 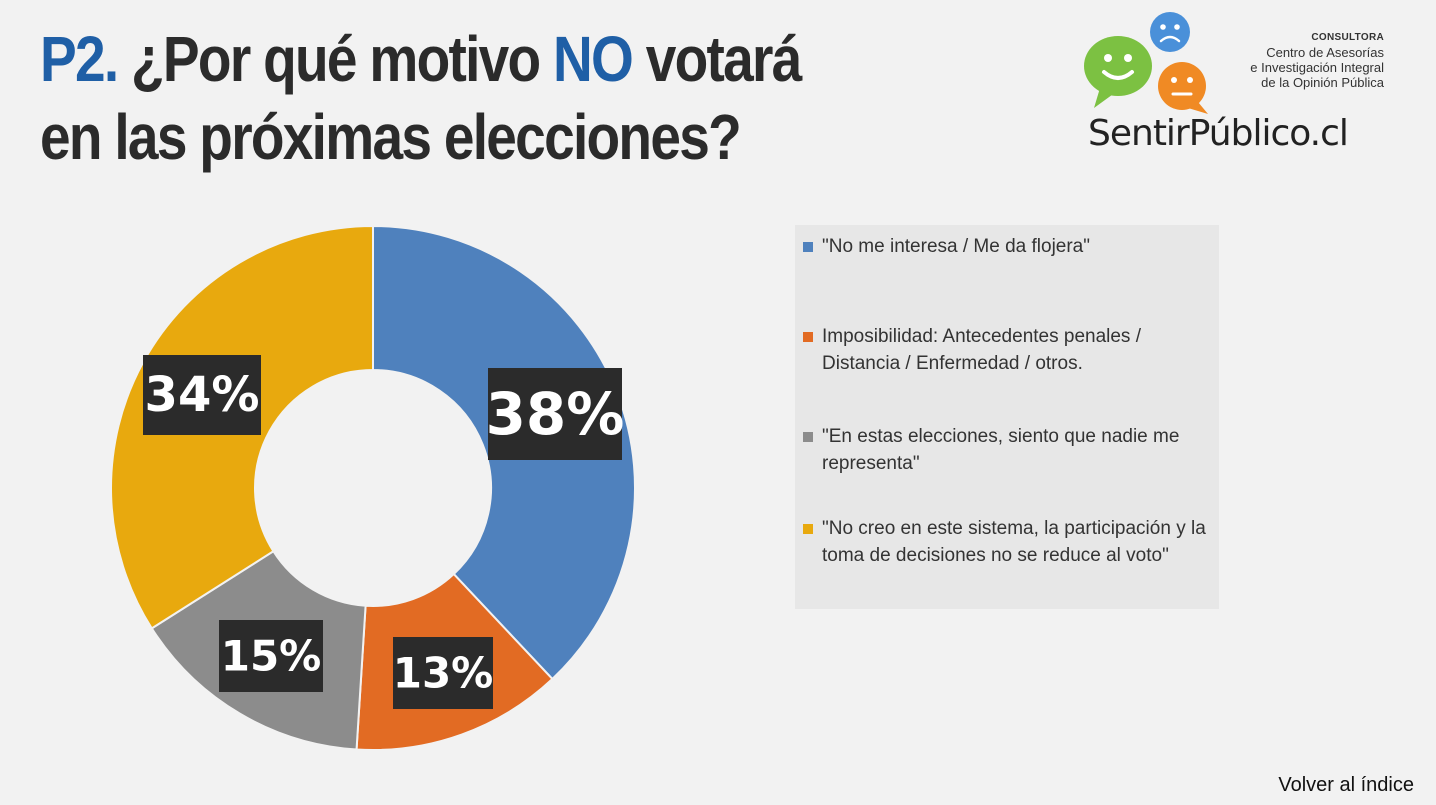 I want to click on speech-faces-icon, so click(x=1146, y=63).